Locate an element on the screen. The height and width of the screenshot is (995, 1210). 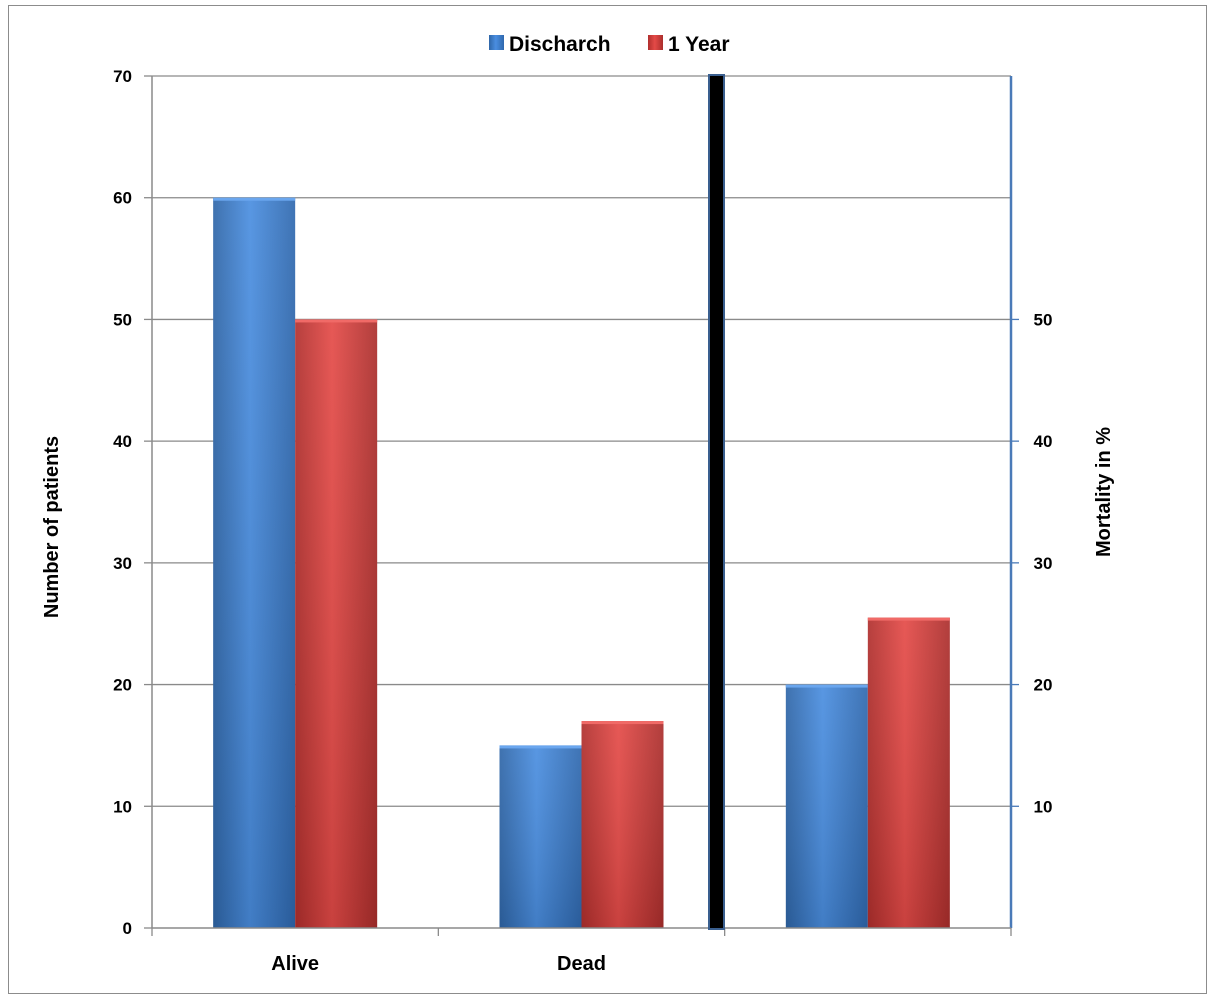
legend-swatch-1-year is located at coordinates (655, 42).